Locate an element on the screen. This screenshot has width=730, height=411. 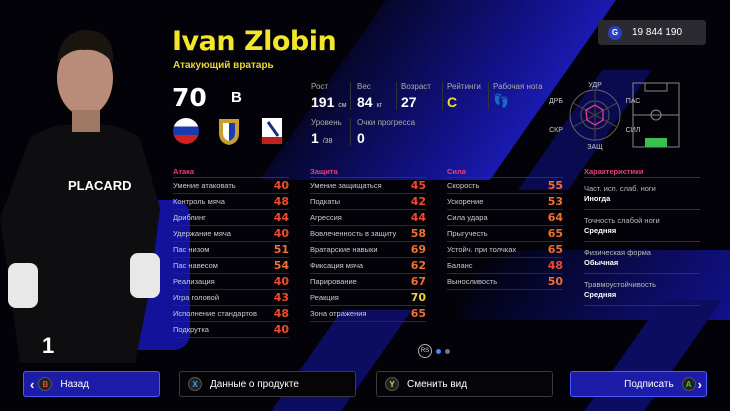
y-button-icon: Y is located at coordinates (392, 384).